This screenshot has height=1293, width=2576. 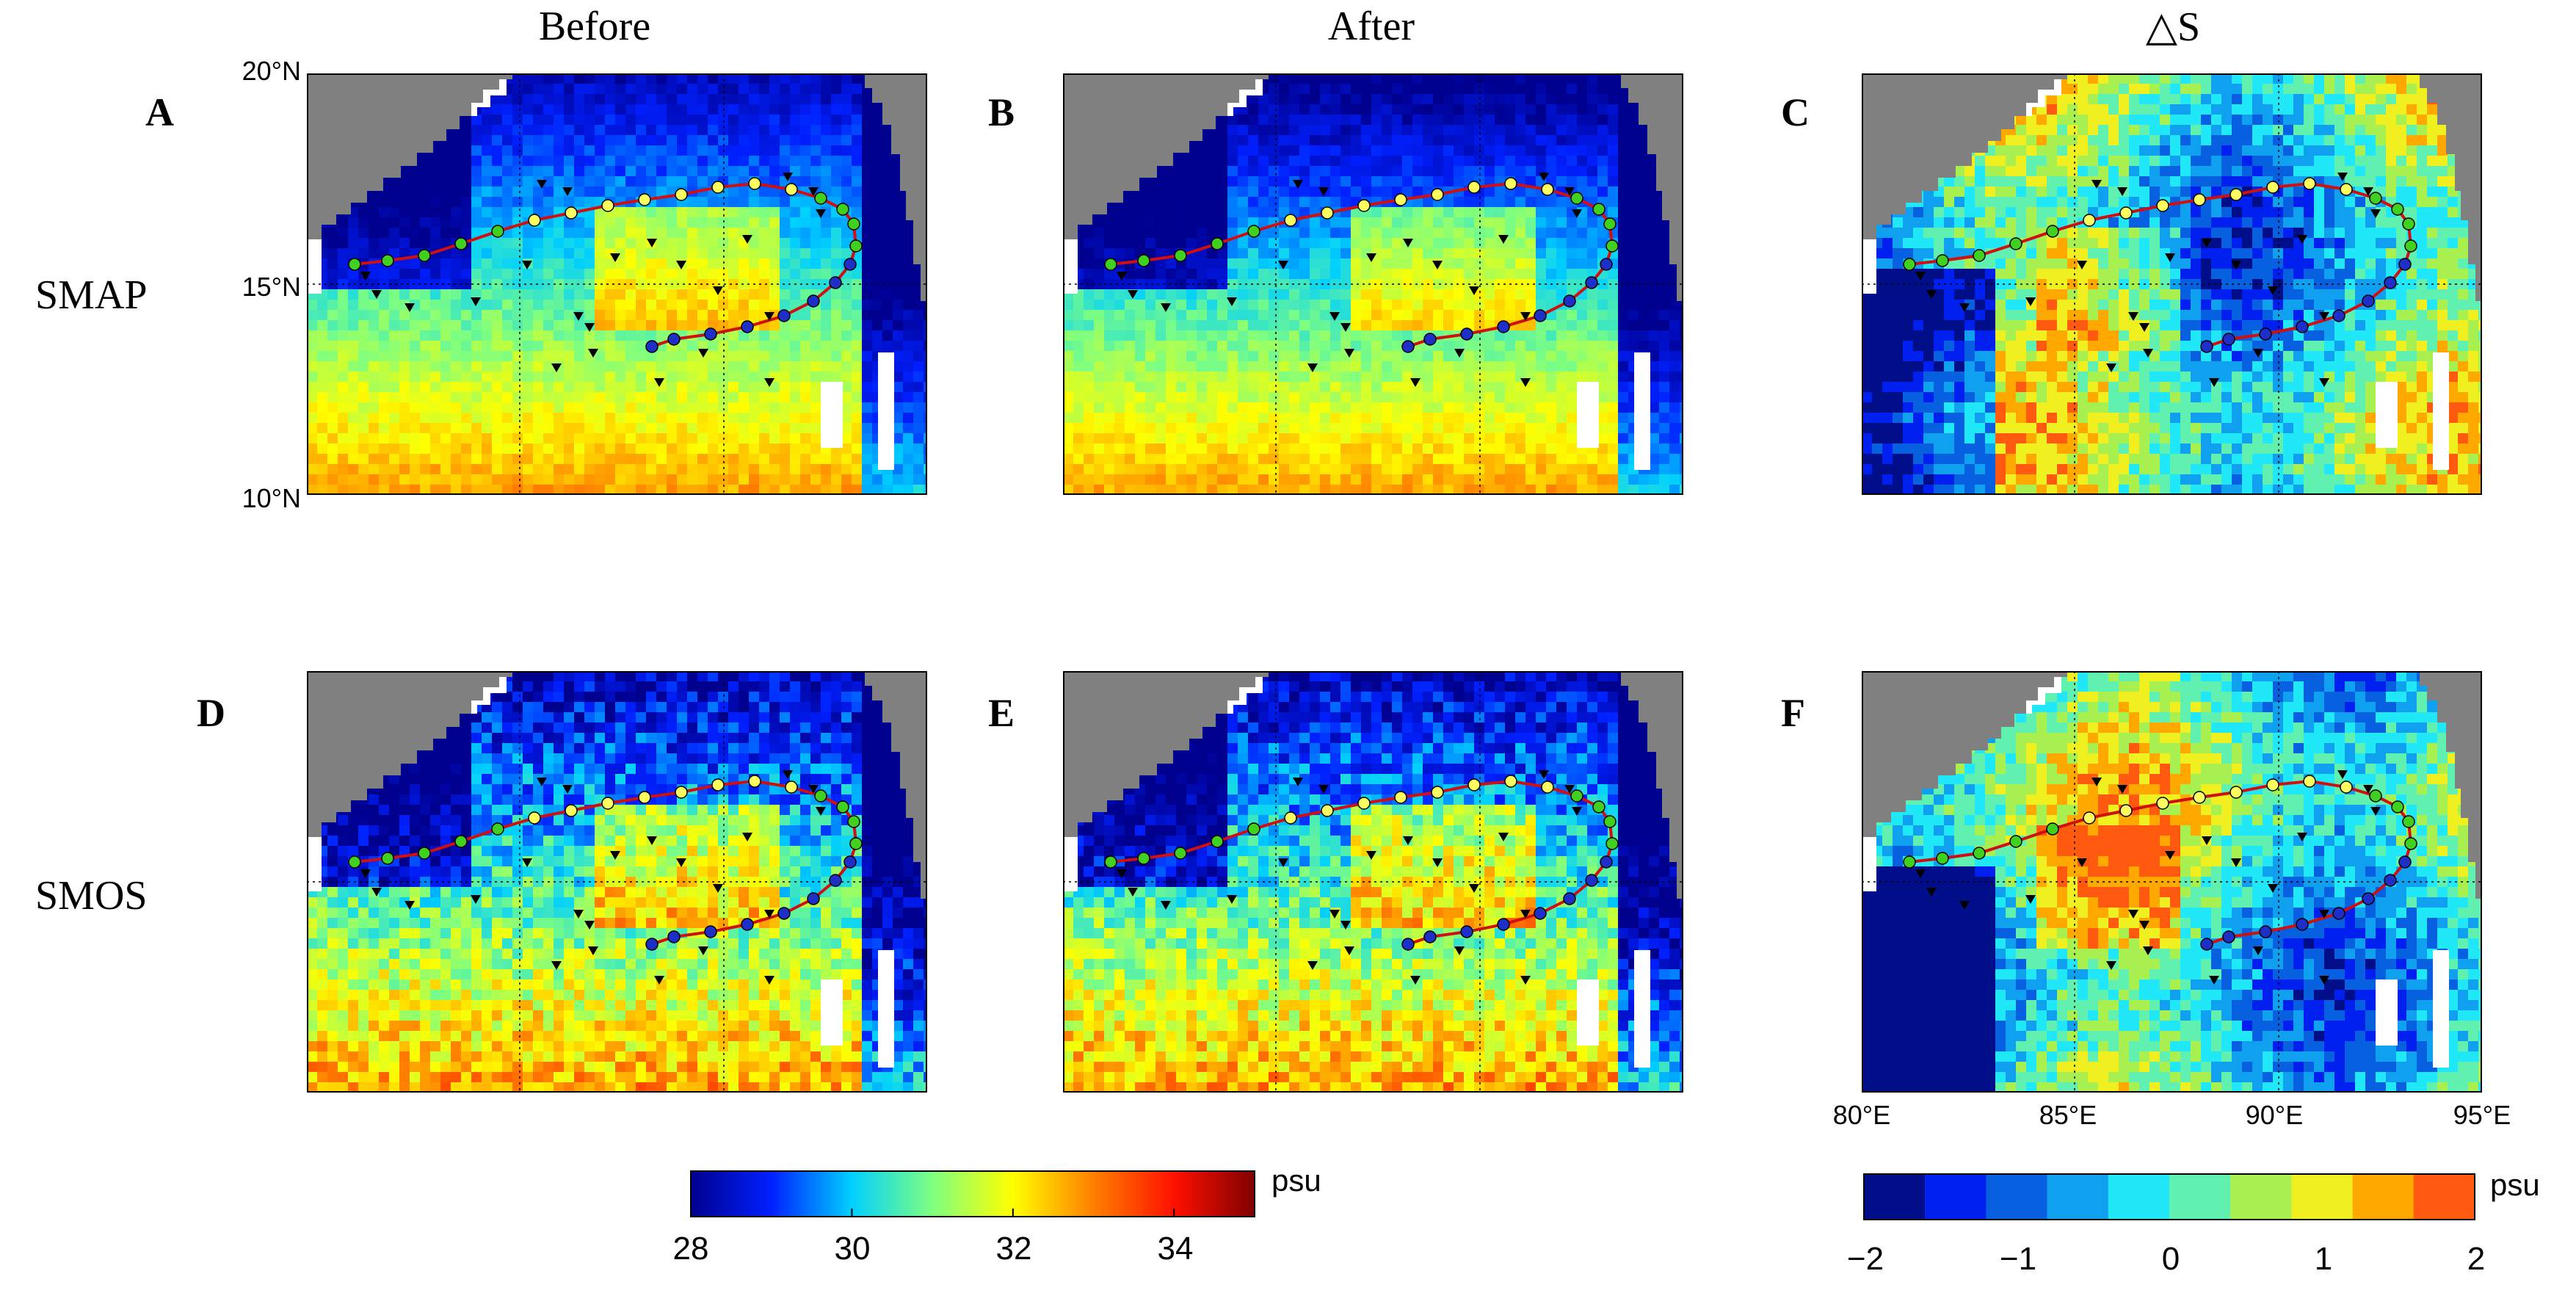 I want to click on row-label-smos: SMOS, so click(x=92, y=896).